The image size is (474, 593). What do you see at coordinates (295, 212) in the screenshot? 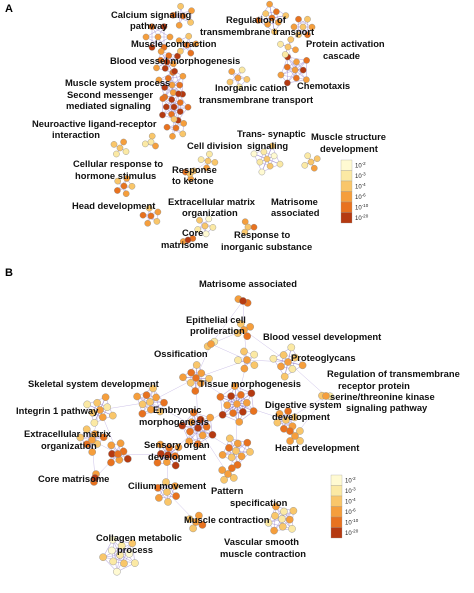
I see `term-matrisome-associated-a-line2: associated` at bounding box center [295, 212].